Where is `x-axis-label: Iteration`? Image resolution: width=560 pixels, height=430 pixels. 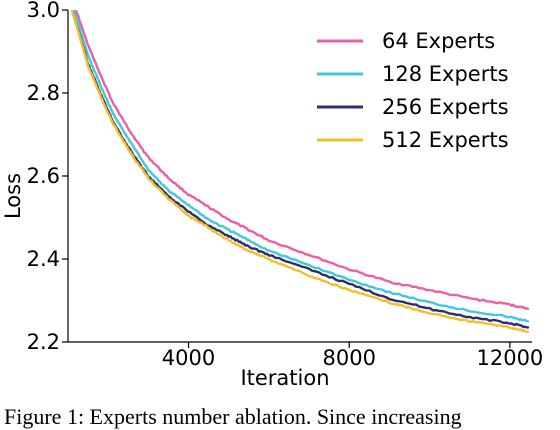
x-axis-label: Iteration is located at coordinates (284, 378).